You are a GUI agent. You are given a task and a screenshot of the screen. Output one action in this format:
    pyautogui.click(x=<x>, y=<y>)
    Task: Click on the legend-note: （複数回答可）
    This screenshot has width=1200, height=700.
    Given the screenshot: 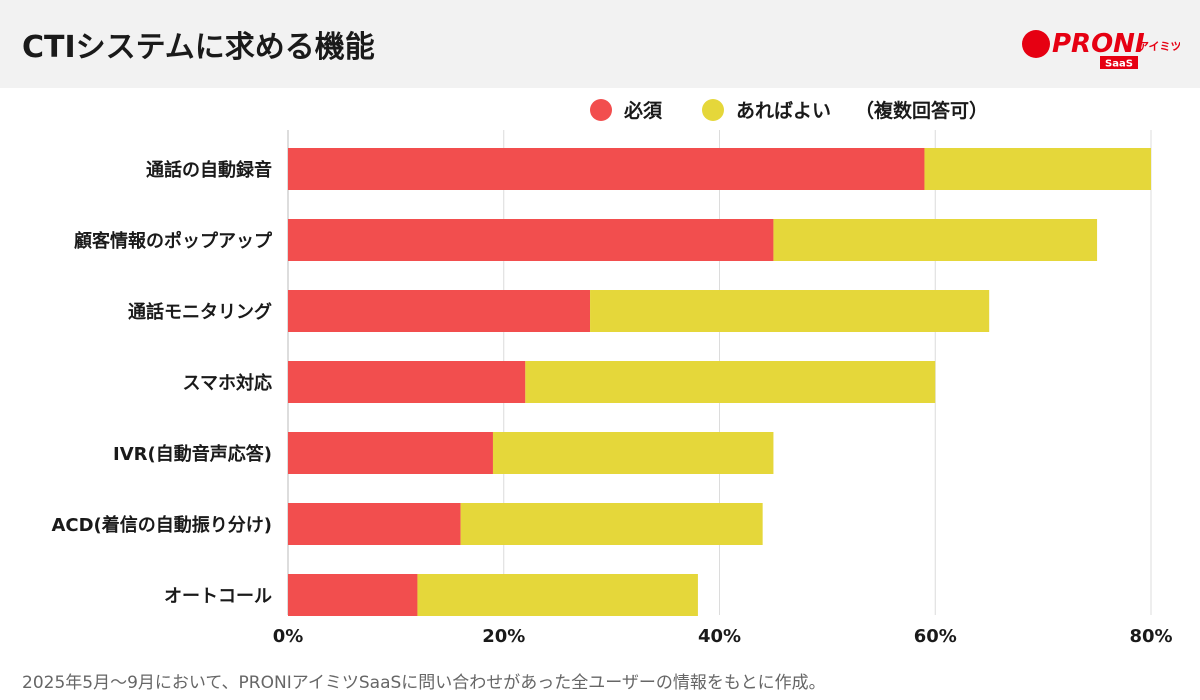 What is the action you would take?
    pyautogui.click(x=922, y=111)
    